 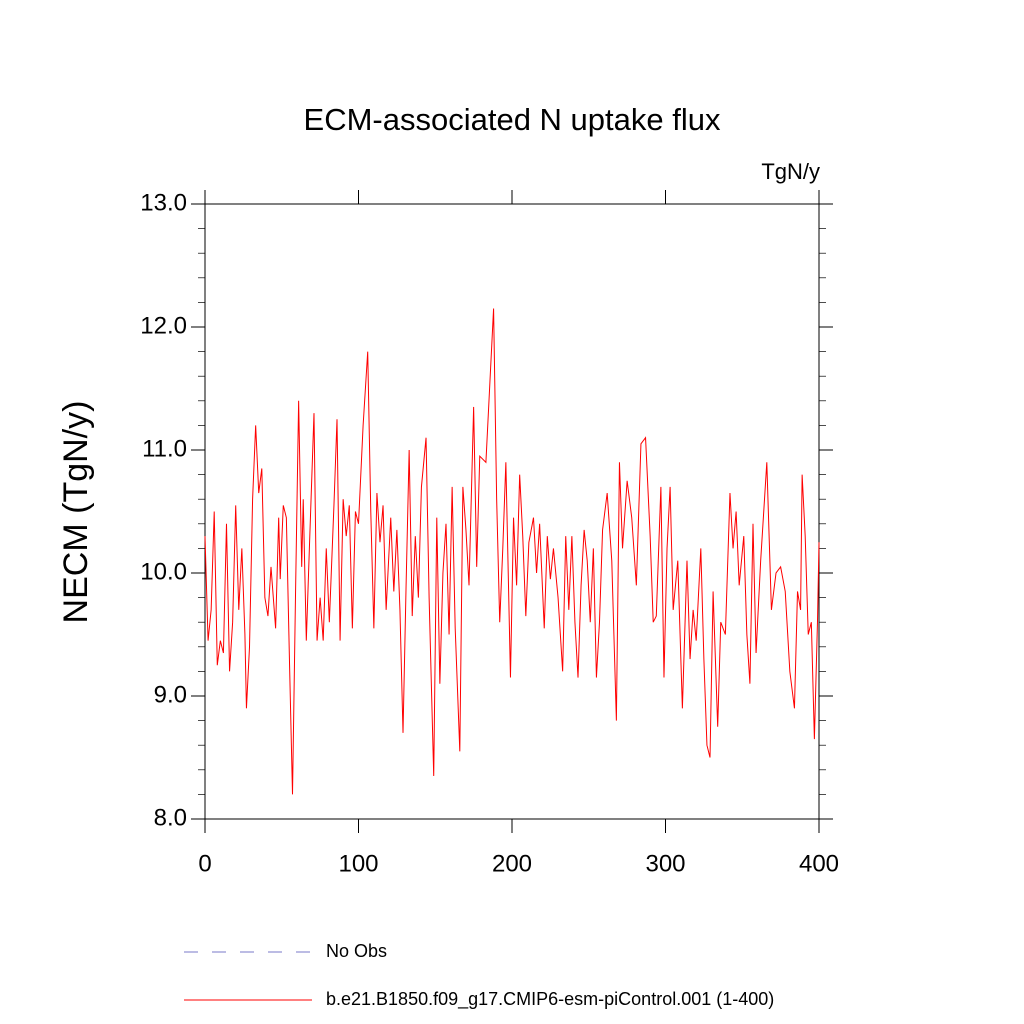 I want to click on x-tick-label: 100, so click(x=358, y=863).